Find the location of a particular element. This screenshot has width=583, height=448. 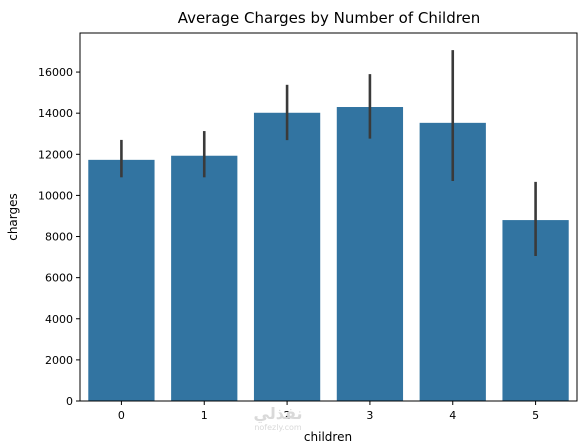

x-tick-label: 5 is located at coordinates (535, 415).